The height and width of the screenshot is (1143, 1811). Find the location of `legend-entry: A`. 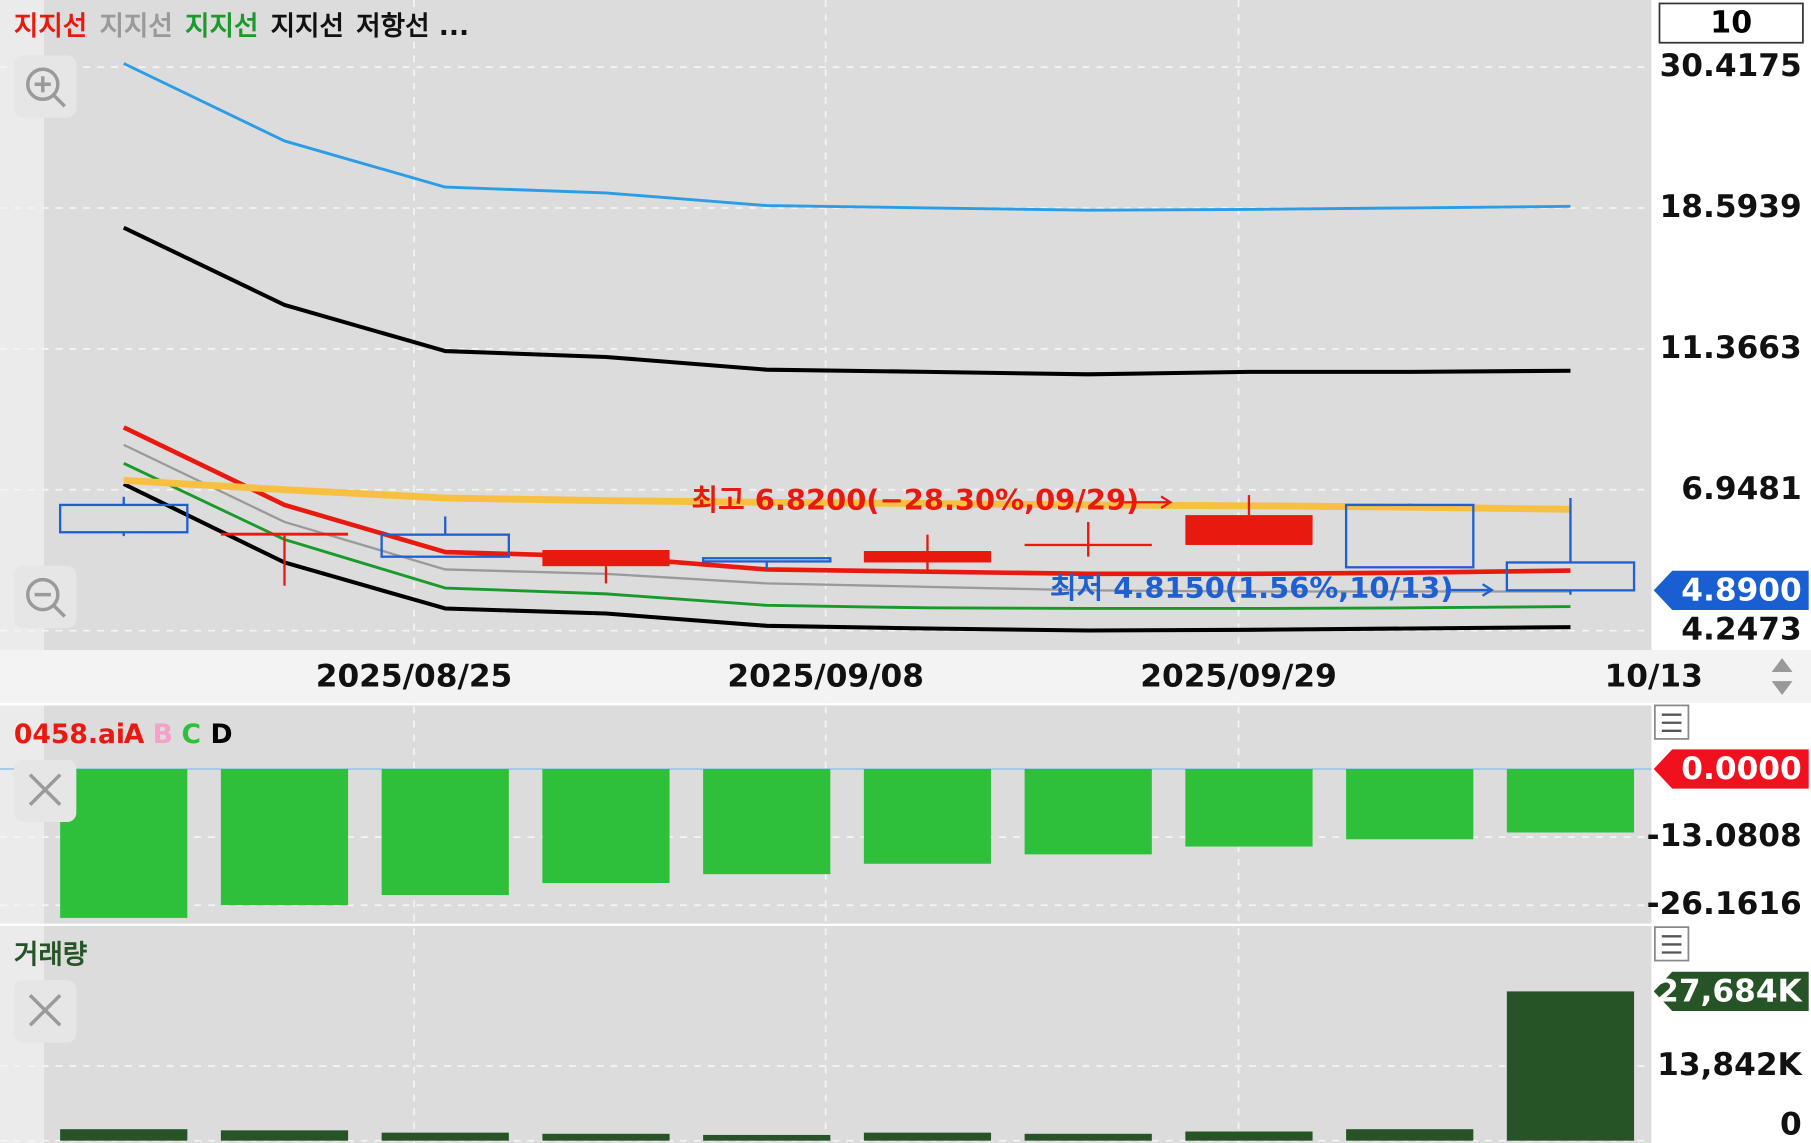

legend-entry: A is located at coordinates (134, 734).